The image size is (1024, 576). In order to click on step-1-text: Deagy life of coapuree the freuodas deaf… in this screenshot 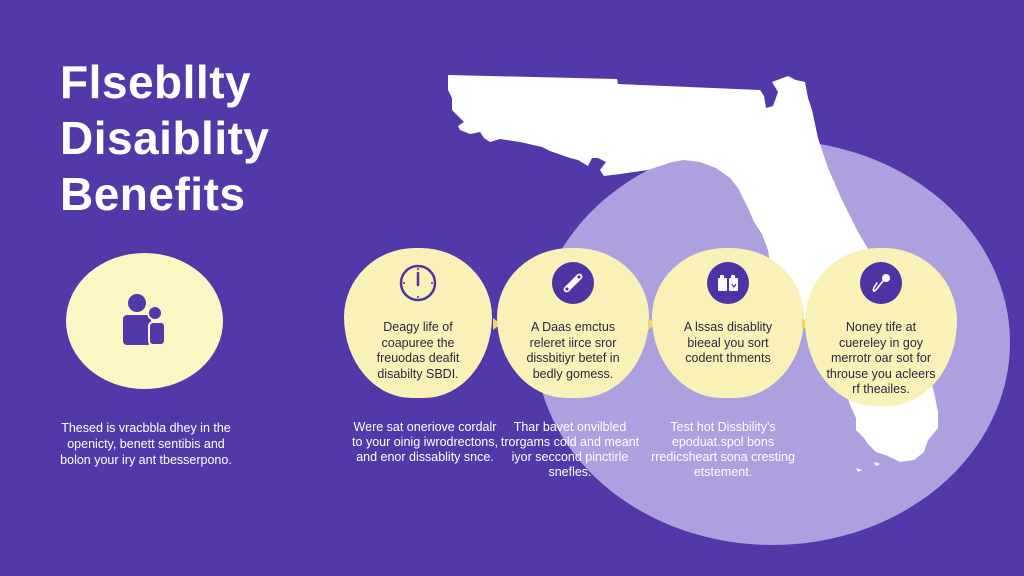, I will do `click(418, 350)`.